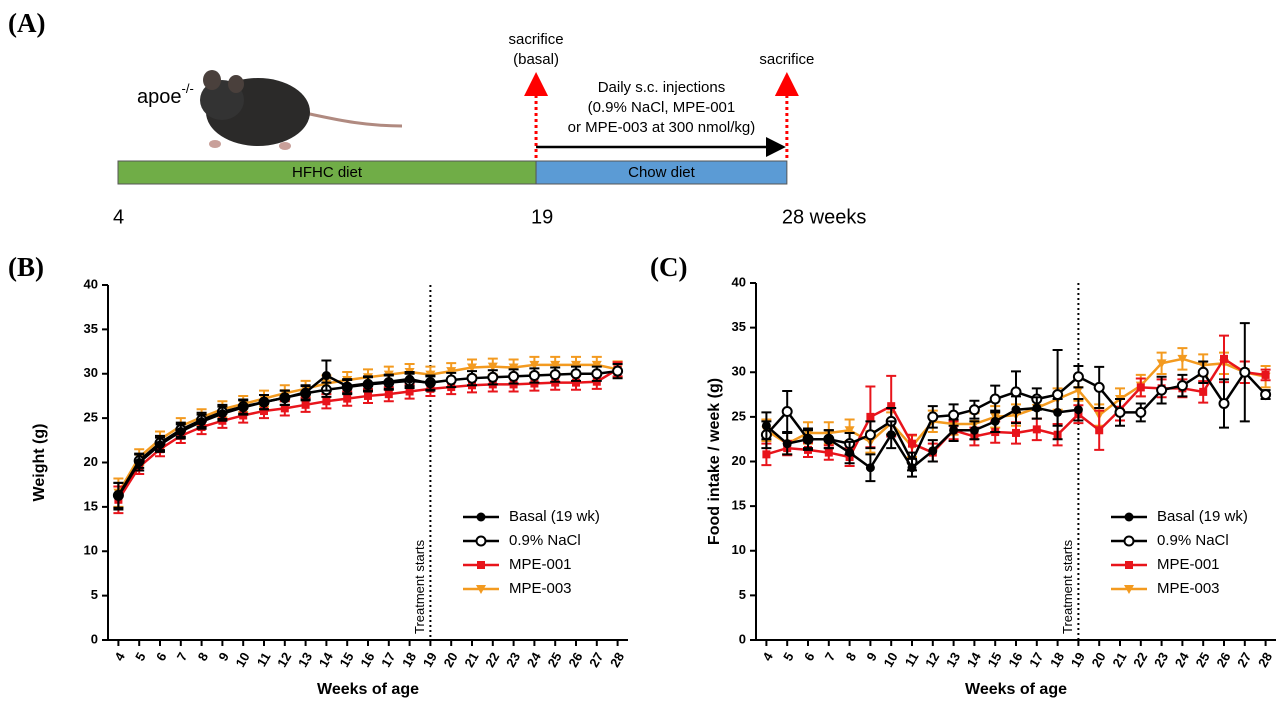  I want to click on diet-label: Chow diet, so click(662, 172).